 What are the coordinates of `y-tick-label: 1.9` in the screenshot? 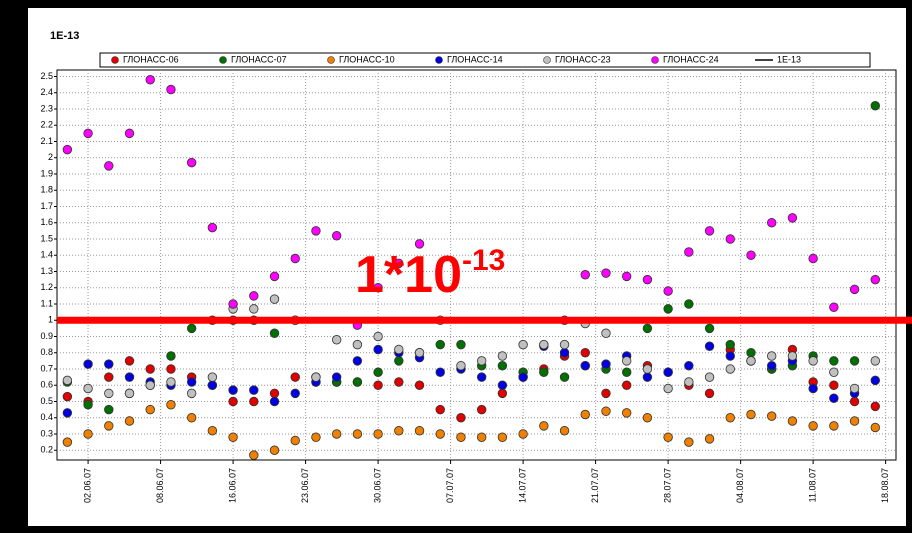 It's located at (46, 173).